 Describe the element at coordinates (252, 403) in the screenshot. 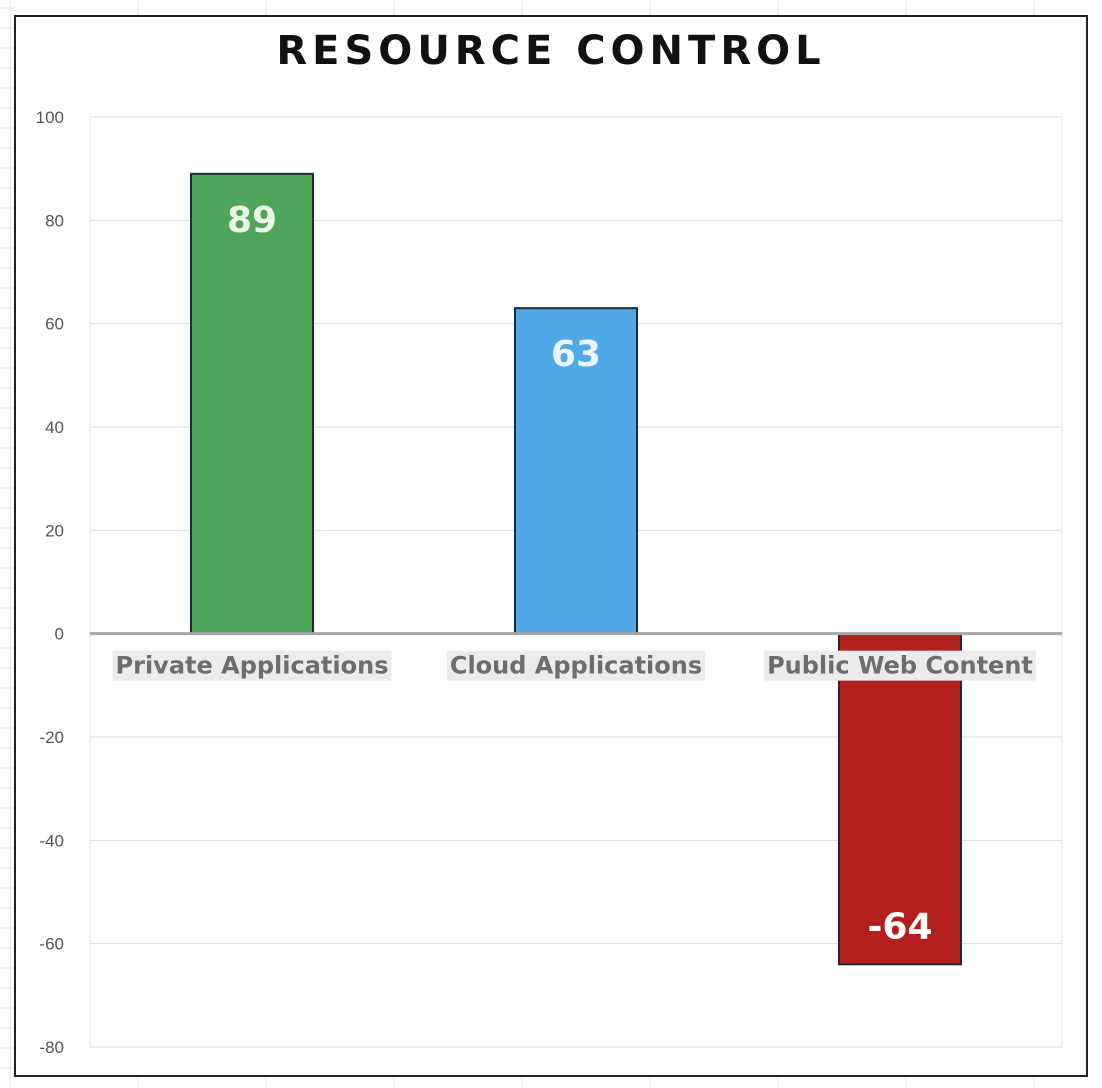

I see `bar-private-applications` at that location.